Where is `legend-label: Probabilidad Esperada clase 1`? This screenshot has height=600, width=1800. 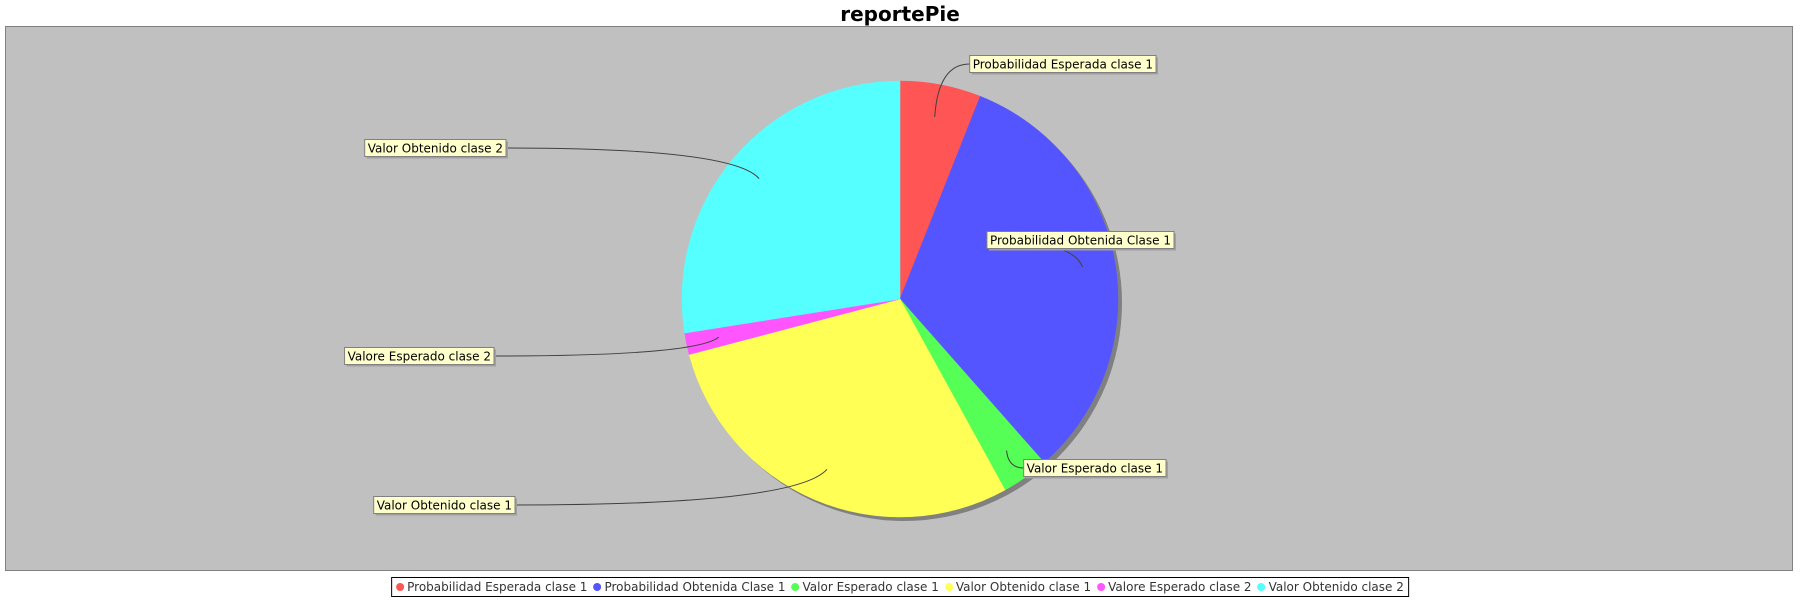
legend-label: Probabilidad Esperada clase 1 is located at coordinates (497, 587).